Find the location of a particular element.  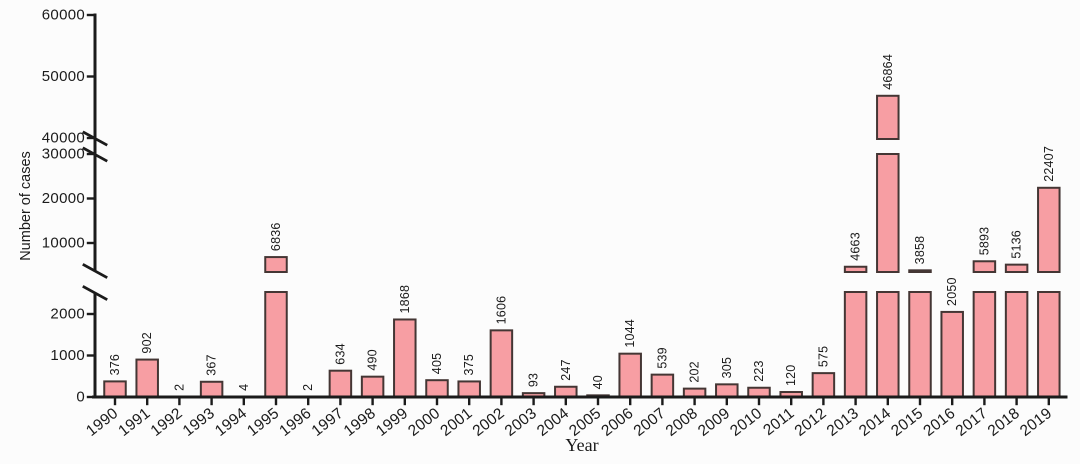

bar-2015 is located at coordinates (920, 333).